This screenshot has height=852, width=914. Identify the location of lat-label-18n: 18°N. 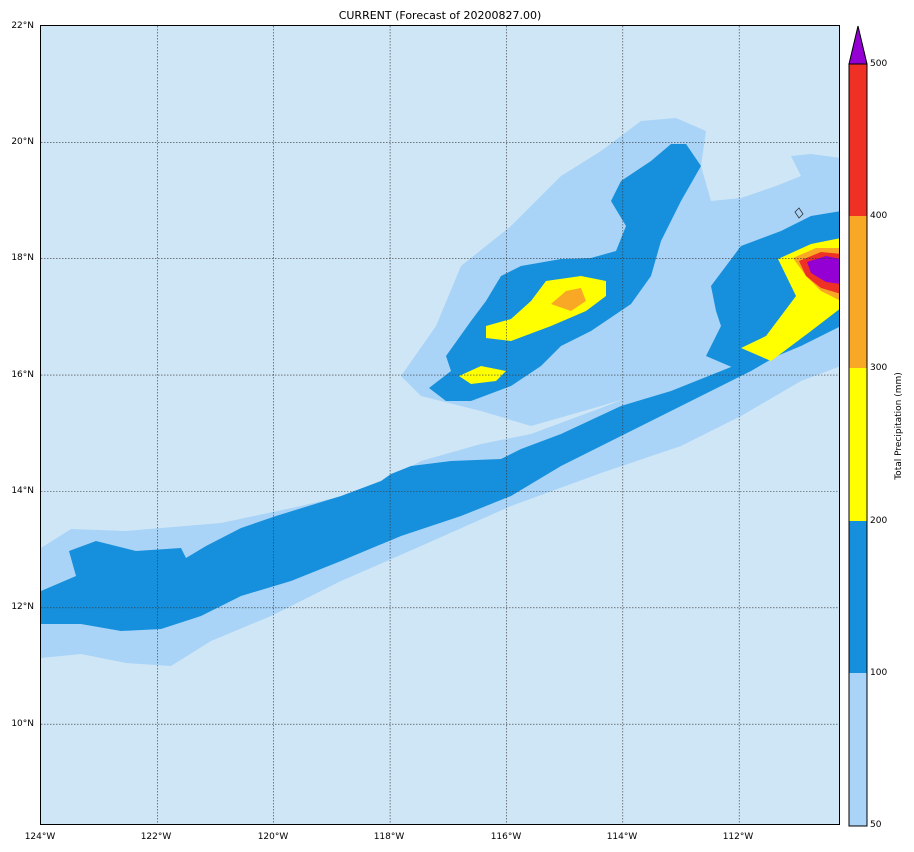
(22, 258).